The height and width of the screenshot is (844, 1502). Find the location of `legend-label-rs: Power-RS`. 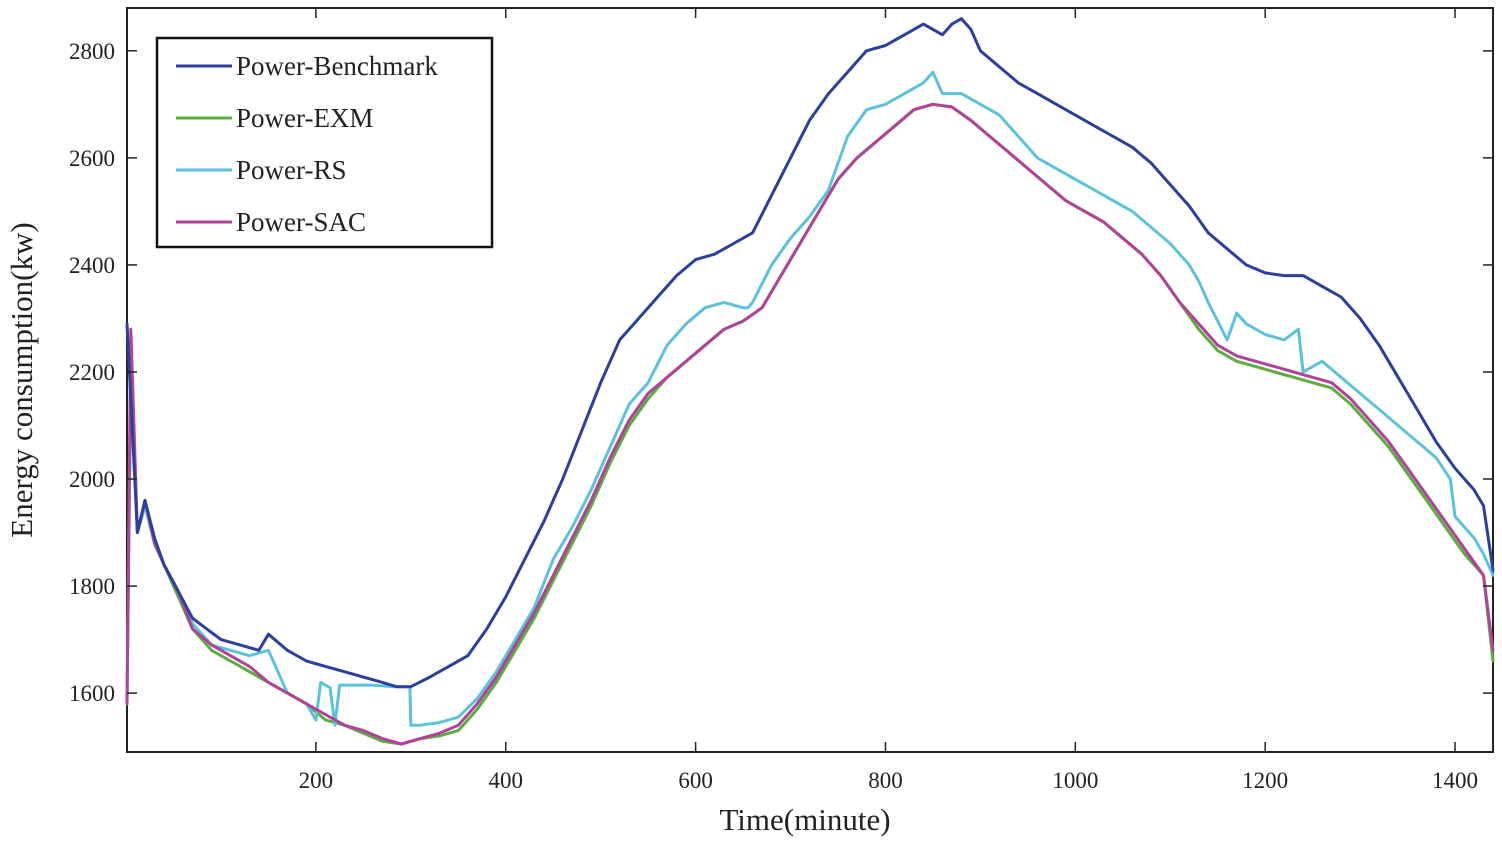

legend-label-rs: Power-RS is located at coordinates (291, 170).